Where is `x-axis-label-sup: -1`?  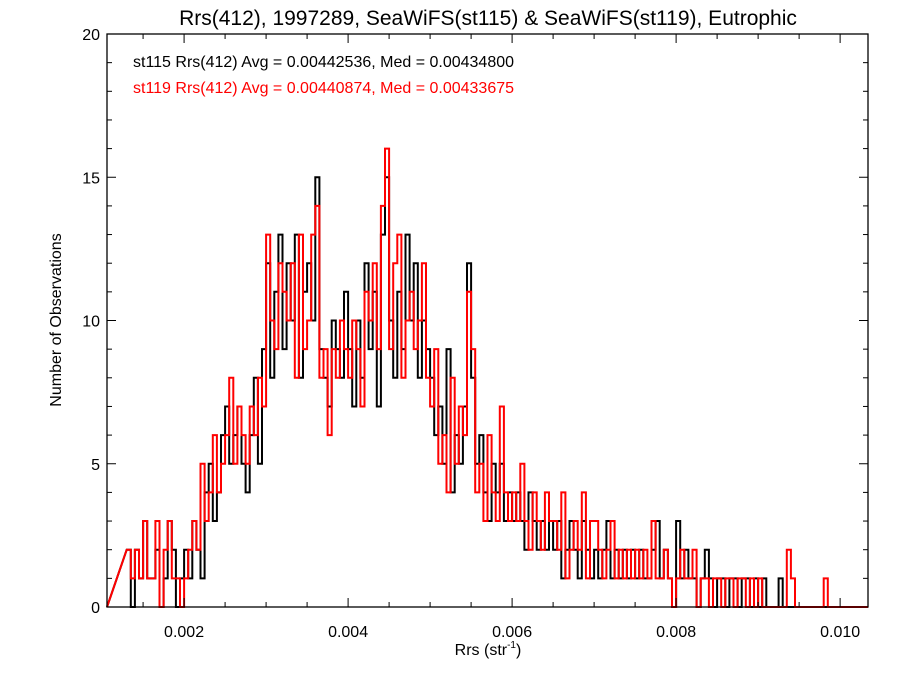 x-axis-label-sup: -1 is located at coordinates (511, 645).